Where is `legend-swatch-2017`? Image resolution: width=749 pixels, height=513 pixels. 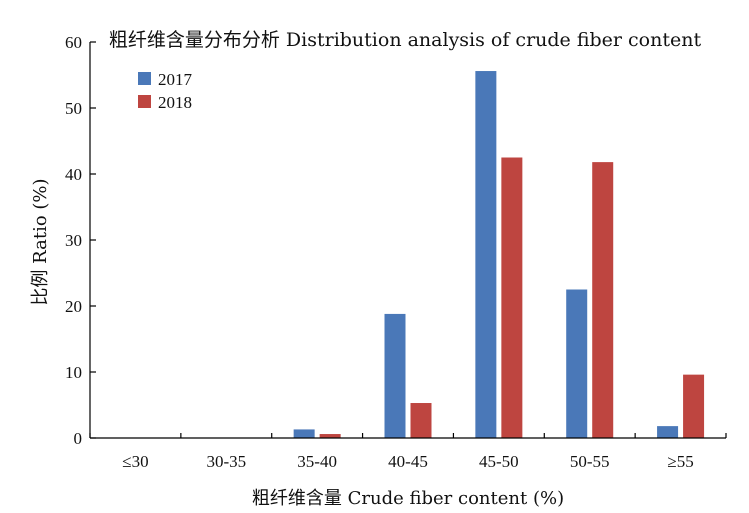 legend-swatch-2017 is located at coordinates (144, 78).